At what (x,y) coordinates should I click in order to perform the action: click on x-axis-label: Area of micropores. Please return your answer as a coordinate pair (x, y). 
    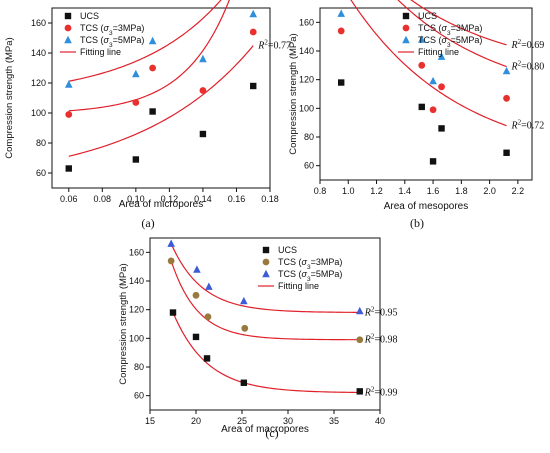
    Looking at the image, I should click on (161, 204).